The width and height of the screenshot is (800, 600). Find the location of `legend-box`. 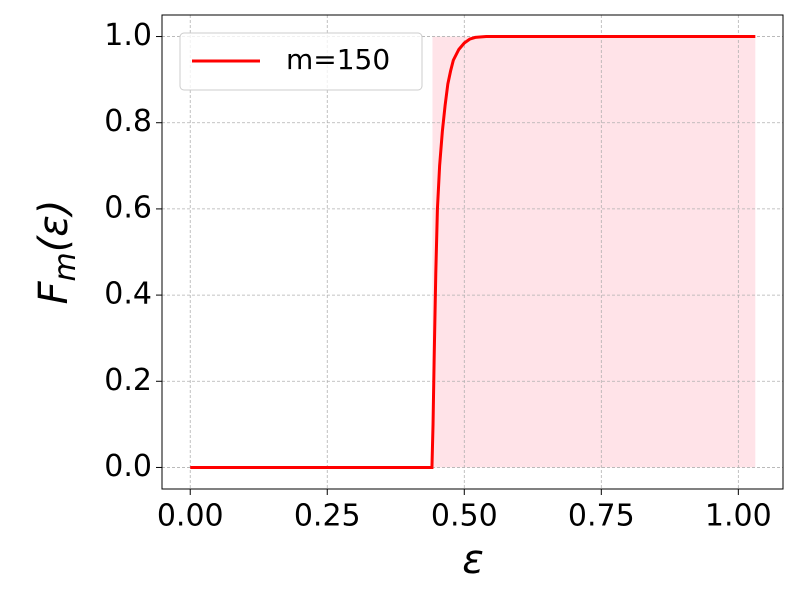

legend-box is located at coordinates (301, 61).